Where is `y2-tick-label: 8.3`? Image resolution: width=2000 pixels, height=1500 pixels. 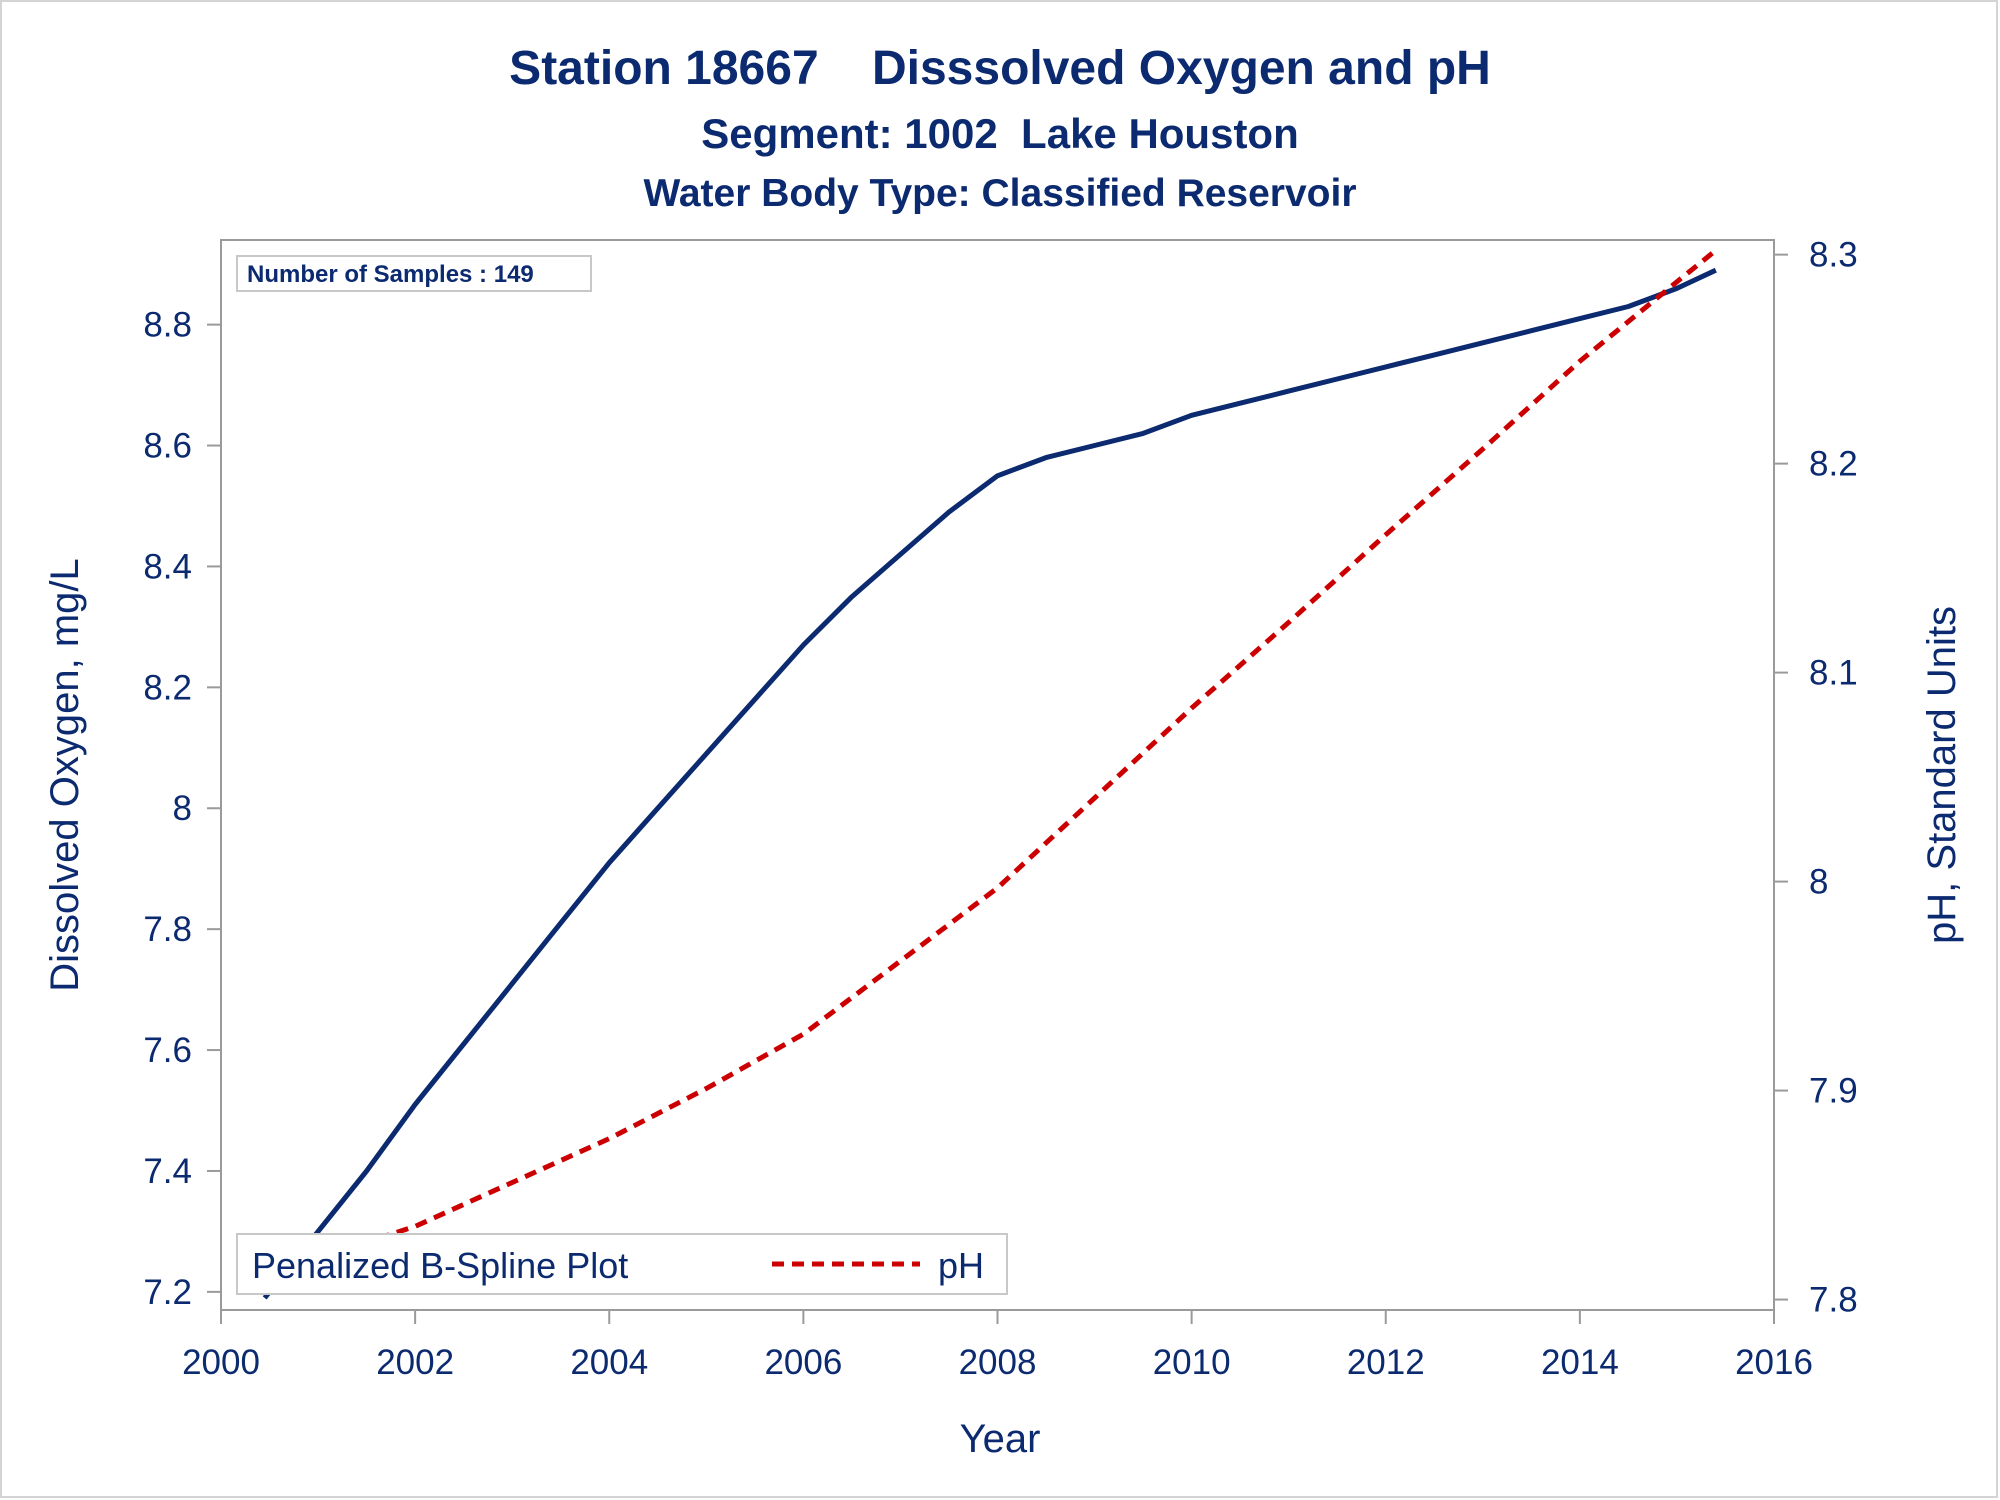
y2-tick-label: 8.3 is located at coordinates (1833, 255).